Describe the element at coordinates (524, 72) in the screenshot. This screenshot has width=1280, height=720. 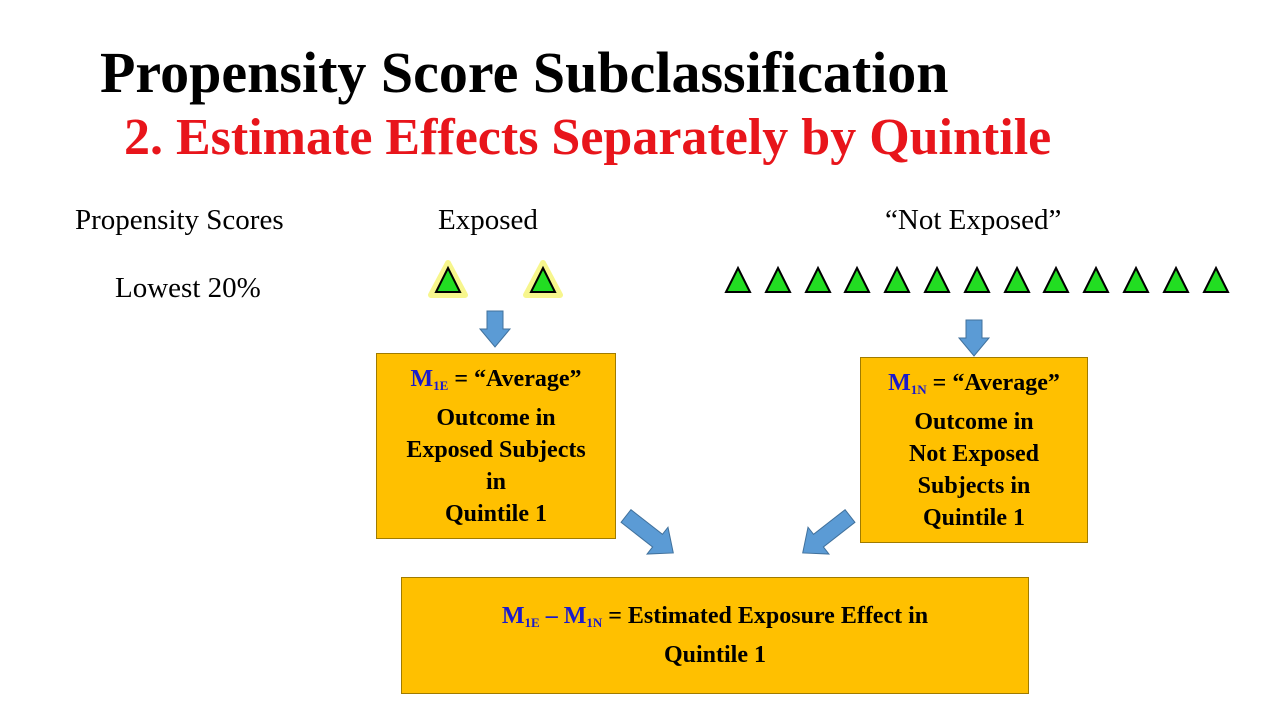
I see `slide-title: Propensity Score Subclassification` at that location.